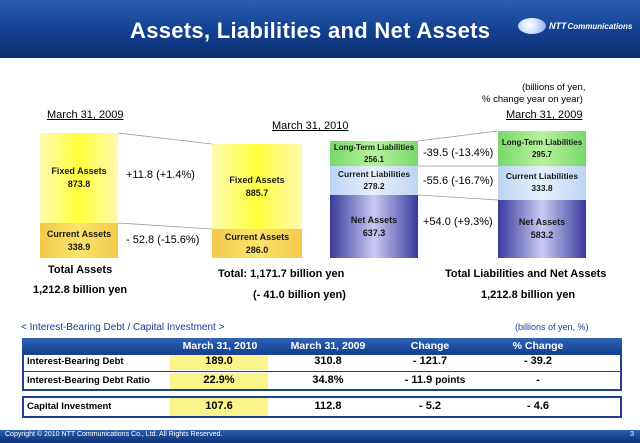  I want to click on cell-ratio-2010: 22.9%, so click(219, 380).